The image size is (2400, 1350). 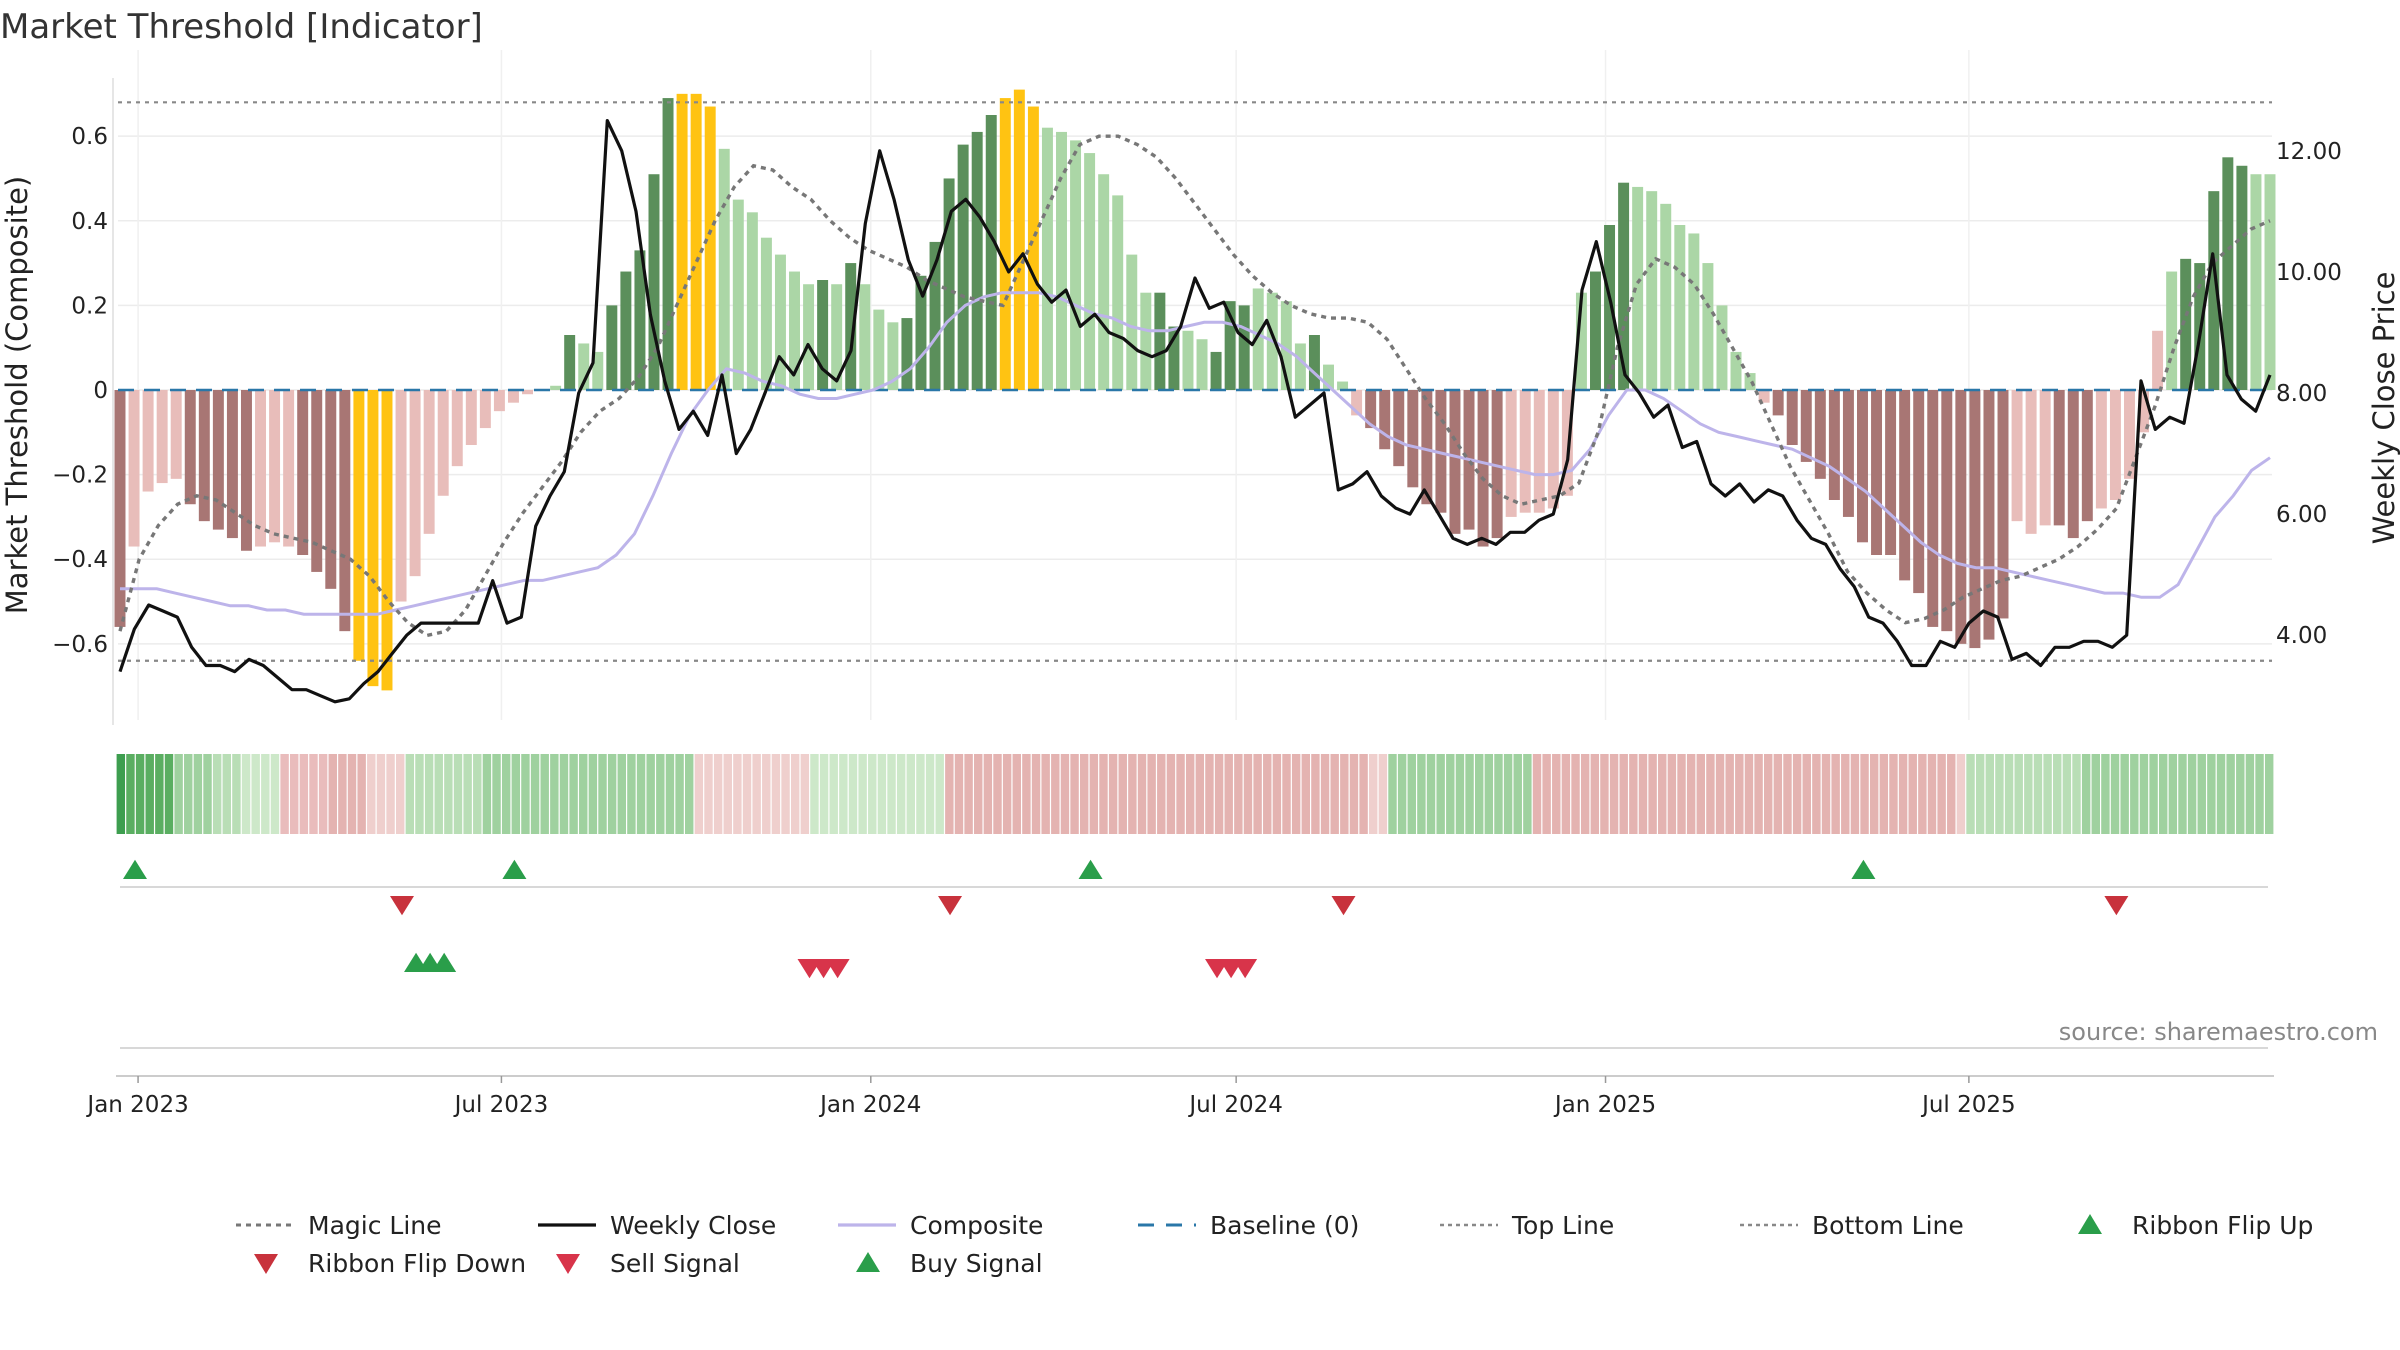 I want to click on legend-label: Ribbon Flip Up, so click(x=2222, y=1225).